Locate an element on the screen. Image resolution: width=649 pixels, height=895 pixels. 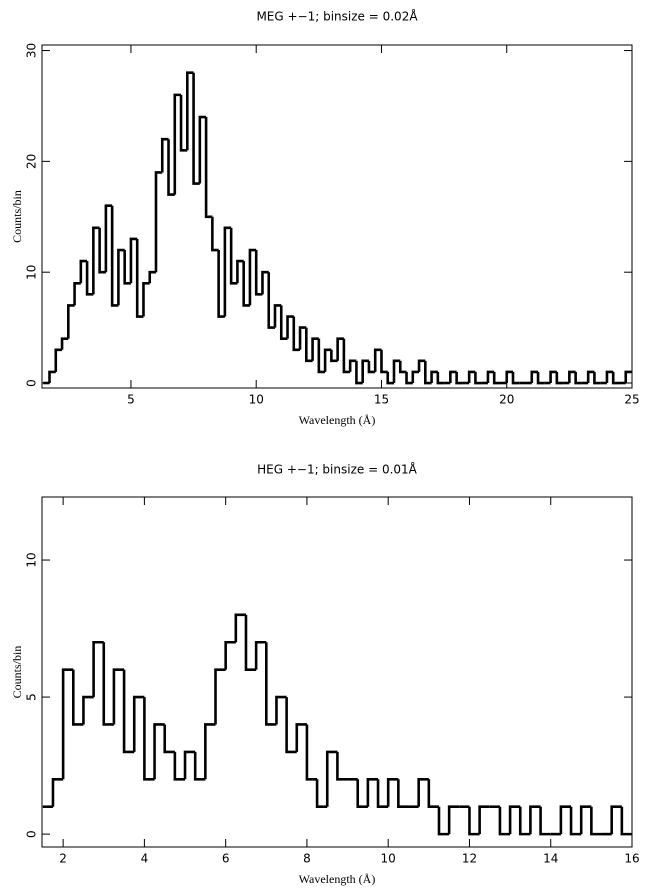
x-tick-label: 10 is located at coordinates (256, 400).